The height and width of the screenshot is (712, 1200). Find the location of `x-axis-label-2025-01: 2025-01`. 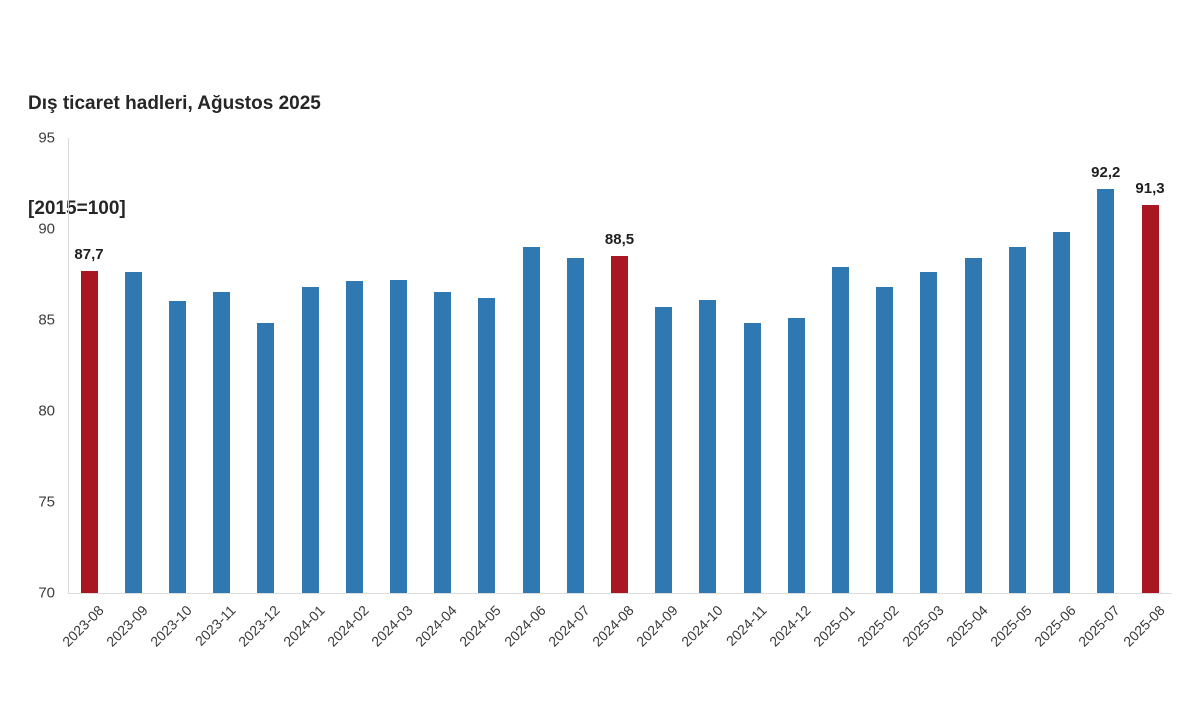

x-axis-label-2025-01: 2025-01 is located at coordinates (834, 626).